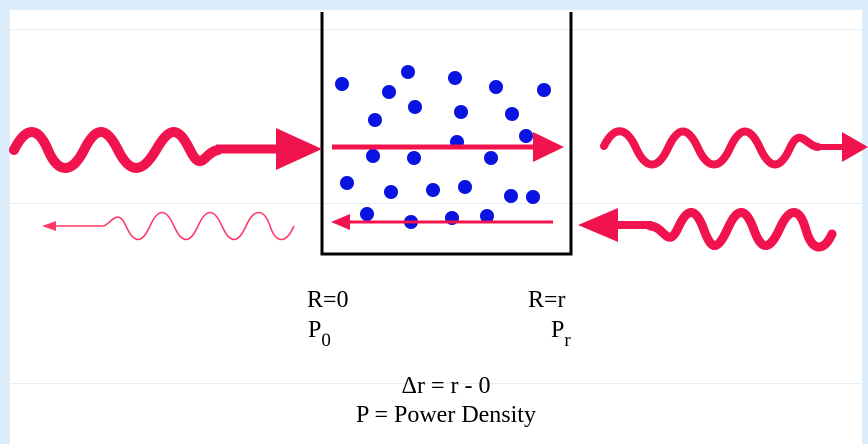  What do you see at coordinates (547, 300) in the screenshot?
I see `r-r-label: R=r` at bounding box center [547, 300].